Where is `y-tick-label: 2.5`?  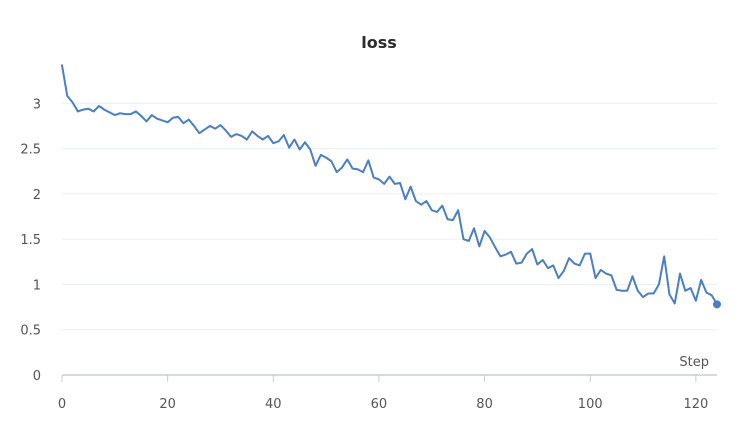 y-tick-label: 2.5 is located at coordinates (30, 150).